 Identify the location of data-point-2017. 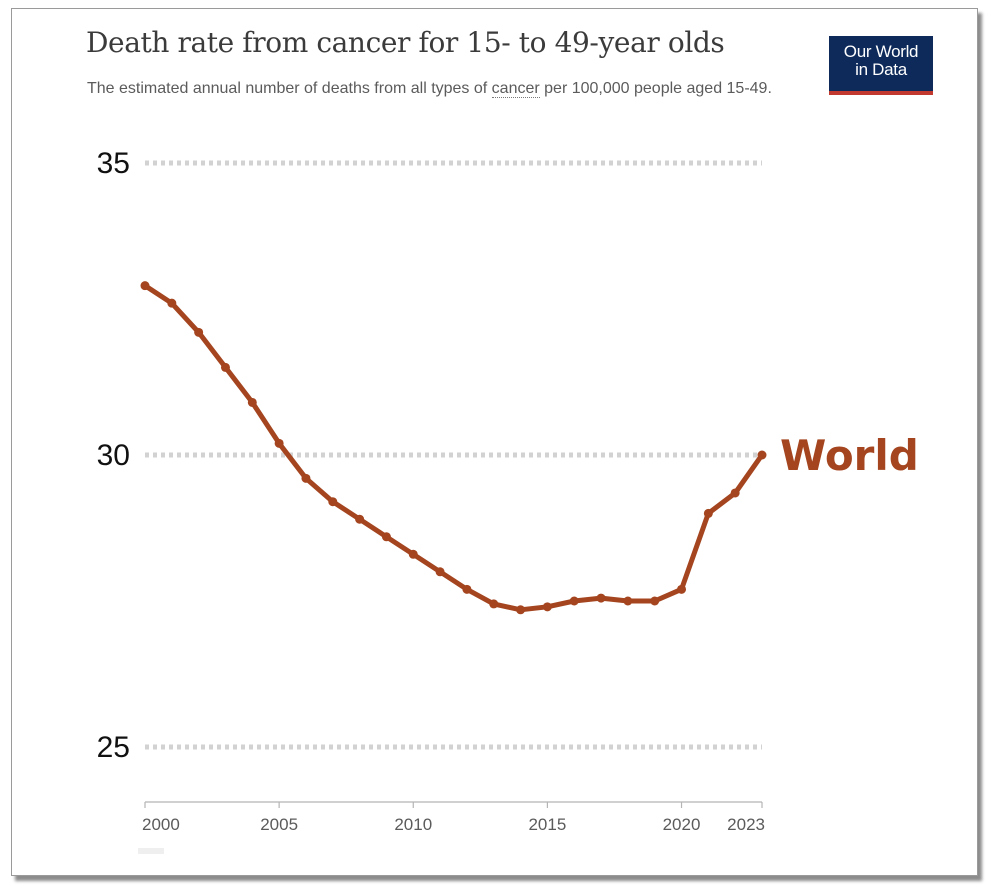
(601, 598).